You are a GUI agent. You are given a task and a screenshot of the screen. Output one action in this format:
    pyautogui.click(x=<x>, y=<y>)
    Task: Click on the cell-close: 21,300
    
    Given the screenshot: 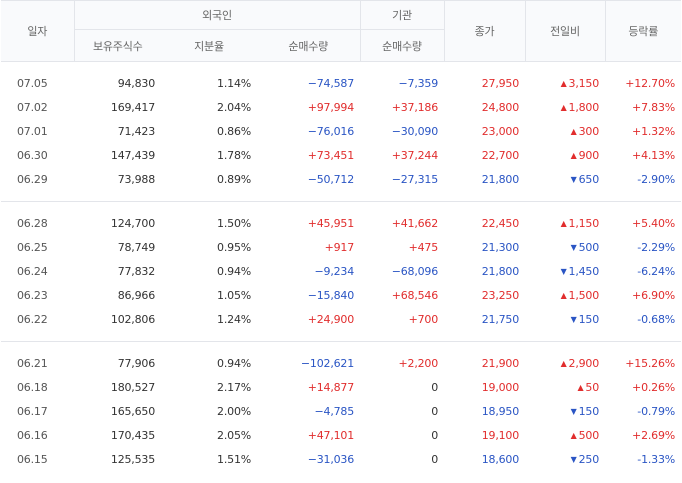 What is the action you would take?
    pyautogui.click(x=500, y=247)
    